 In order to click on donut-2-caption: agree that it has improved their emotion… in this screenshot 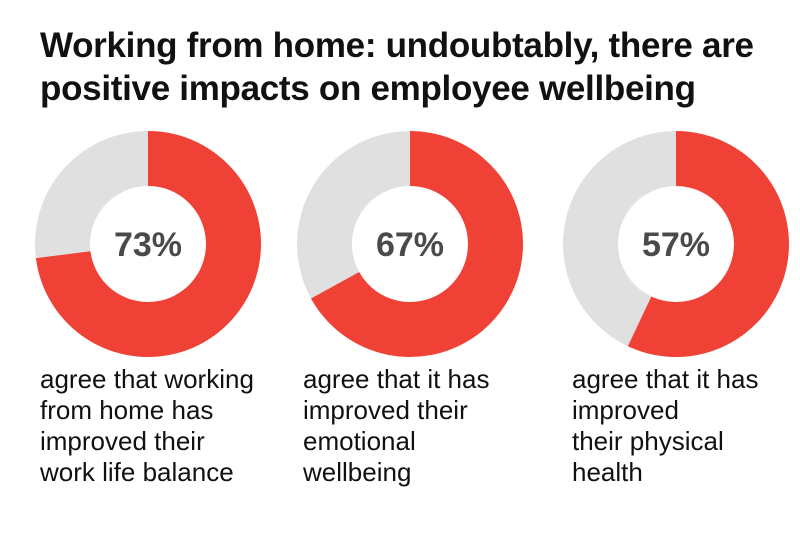, I will do `click(396, 425)`.